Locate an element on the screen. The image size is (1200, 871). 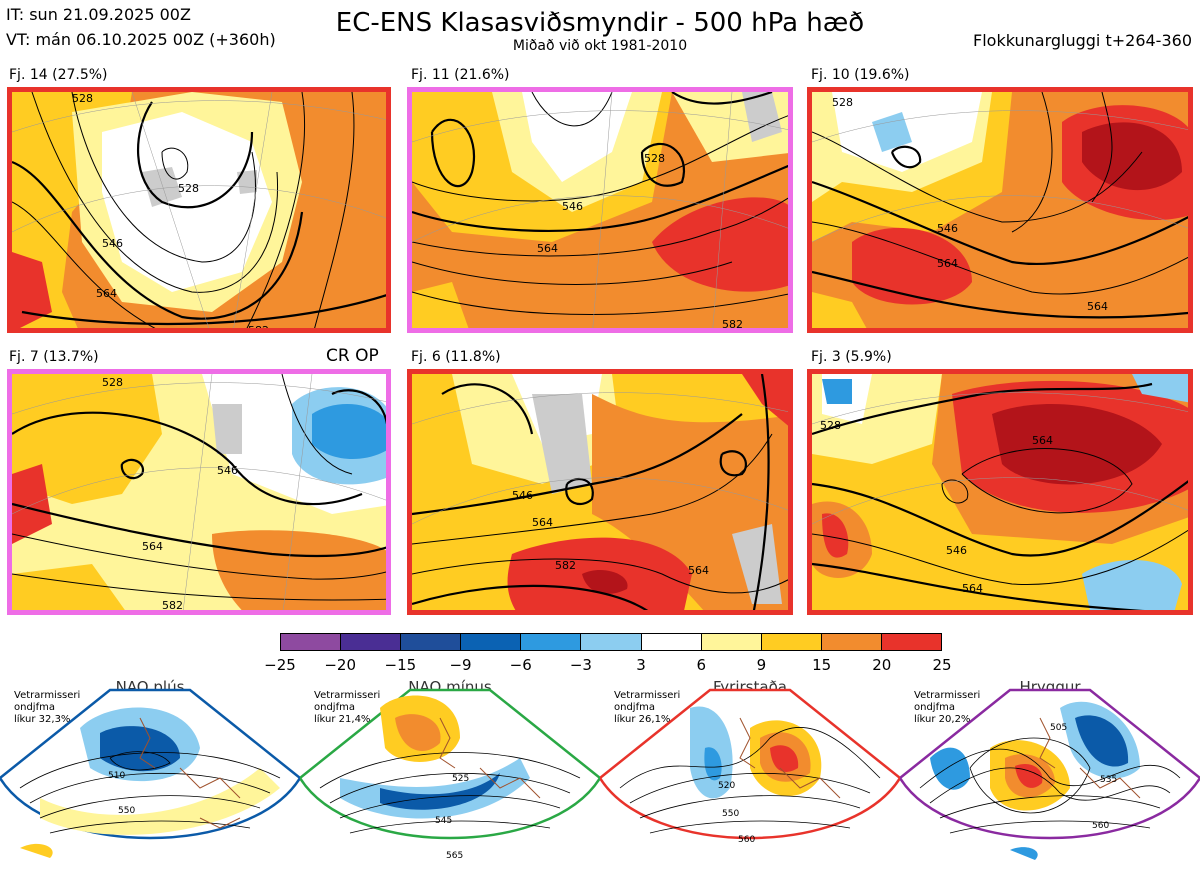
regime-note: Vetrarmisseri ondjfma líkur 32,3% is located at coordinates (47, 708).